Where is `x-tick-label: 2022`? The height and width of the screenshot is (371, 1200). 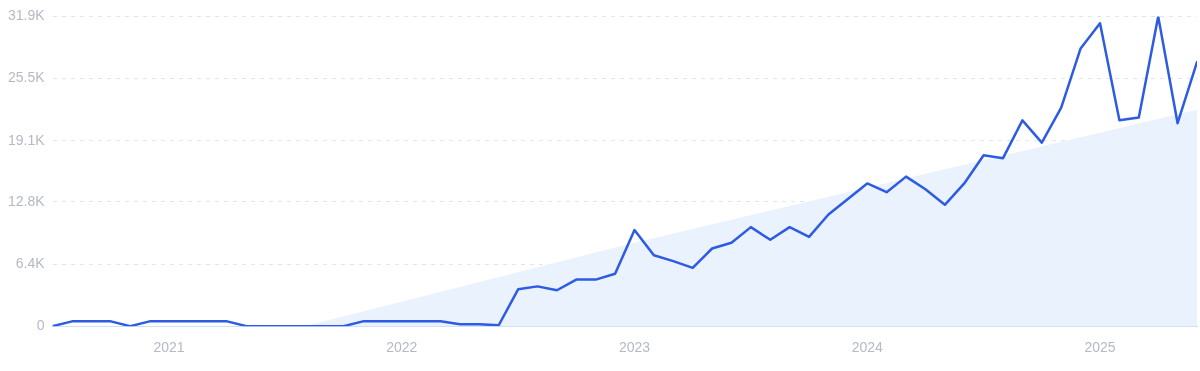
x-tick-label: 2022 is located at coordinates (402, 347).